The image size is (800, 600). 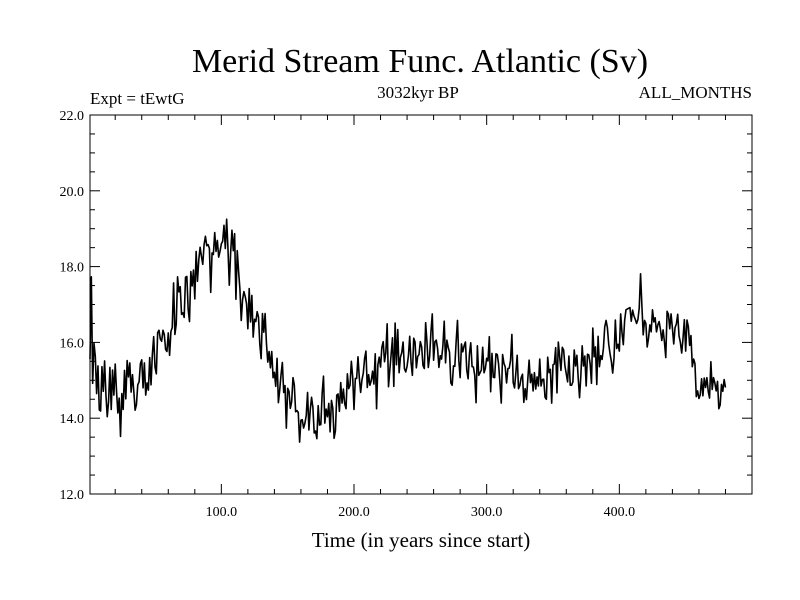 I want to click on y-tick-label: 22.0, so click(x=72, y=116).